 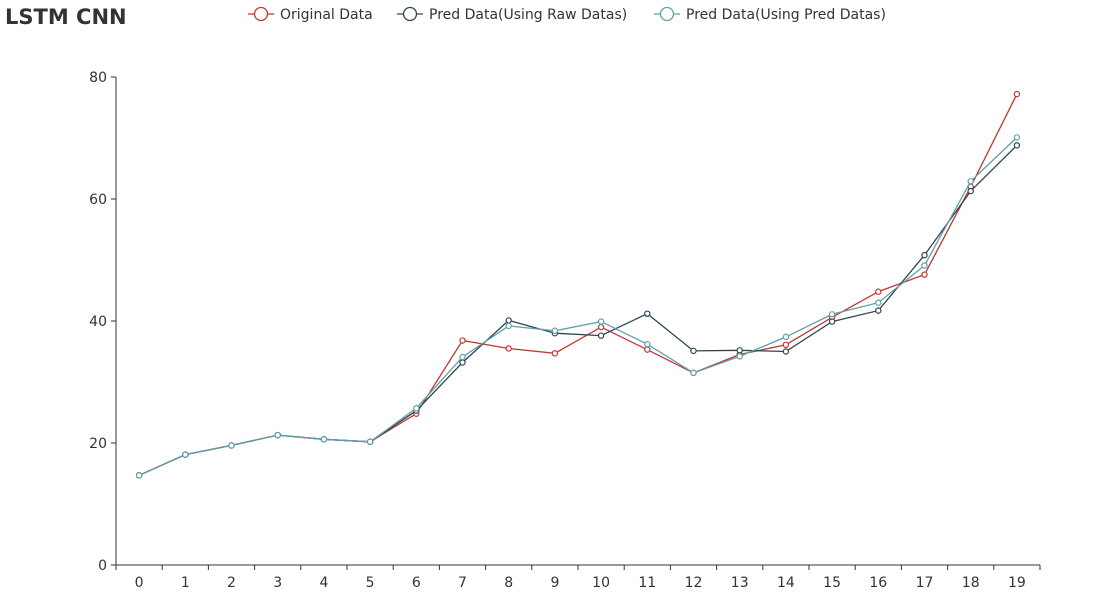 What do you see at coordinates (277, 583) in the screenshot?
I see `x-tick-label: 3` at bounding box center [277, 583].